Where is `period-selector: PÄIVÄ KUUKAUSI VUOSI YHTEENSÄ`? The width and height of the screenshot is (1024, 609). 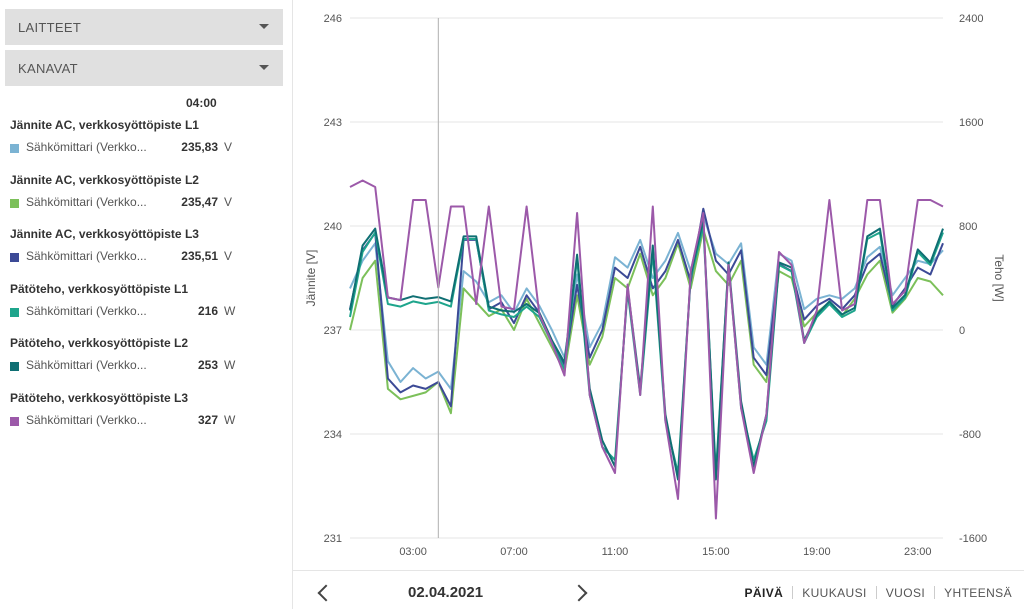
period-selector: PÄIVÄ KUUKAUSI VUOSI YHTEENSÄ is located at coordinates (878, 593).